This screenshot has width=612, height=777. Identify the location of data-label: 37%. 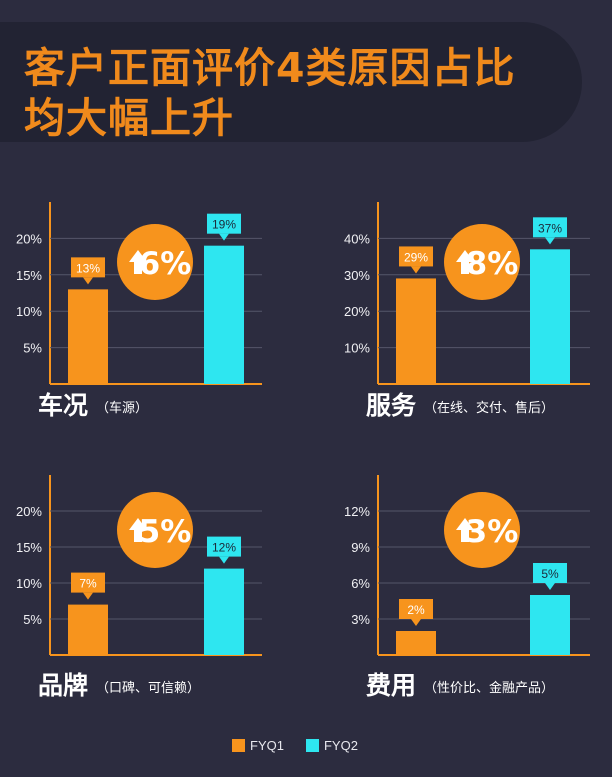
(550, 228).